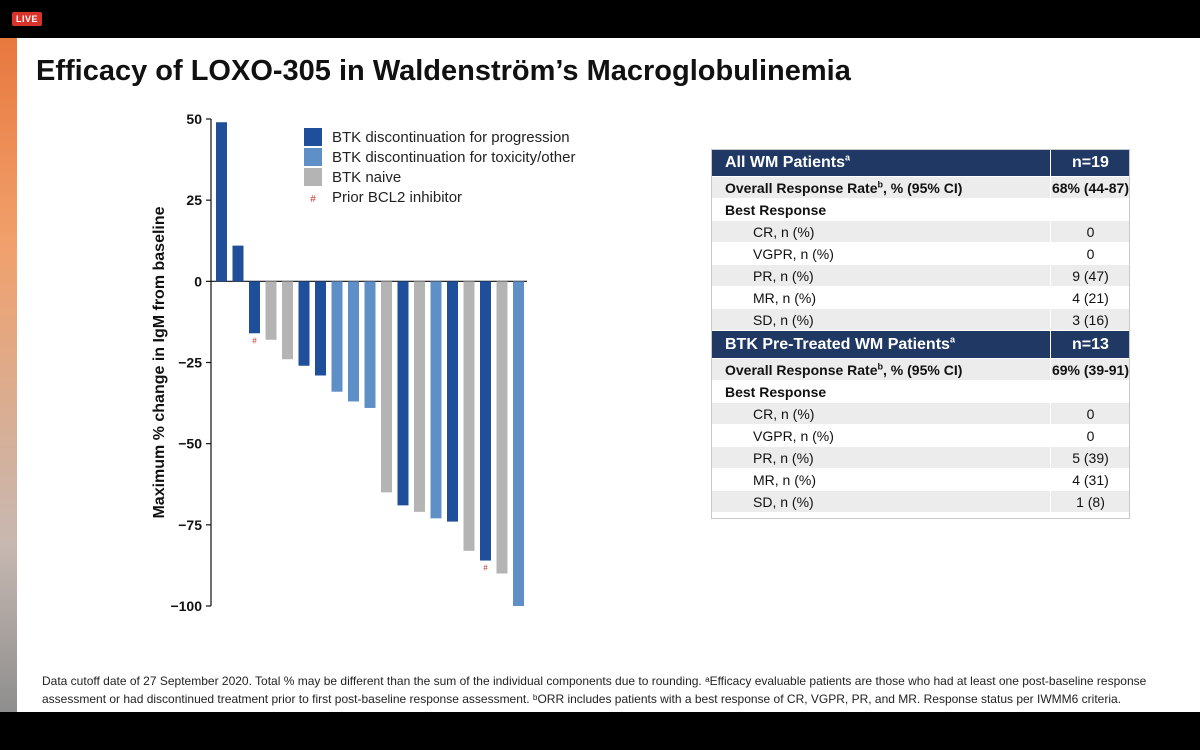 The height and width of the screenshot is (750, 1200). Describe the element at coordinates (600, 731) in the screenshot. I see `stream-bottom-bar` at that location.